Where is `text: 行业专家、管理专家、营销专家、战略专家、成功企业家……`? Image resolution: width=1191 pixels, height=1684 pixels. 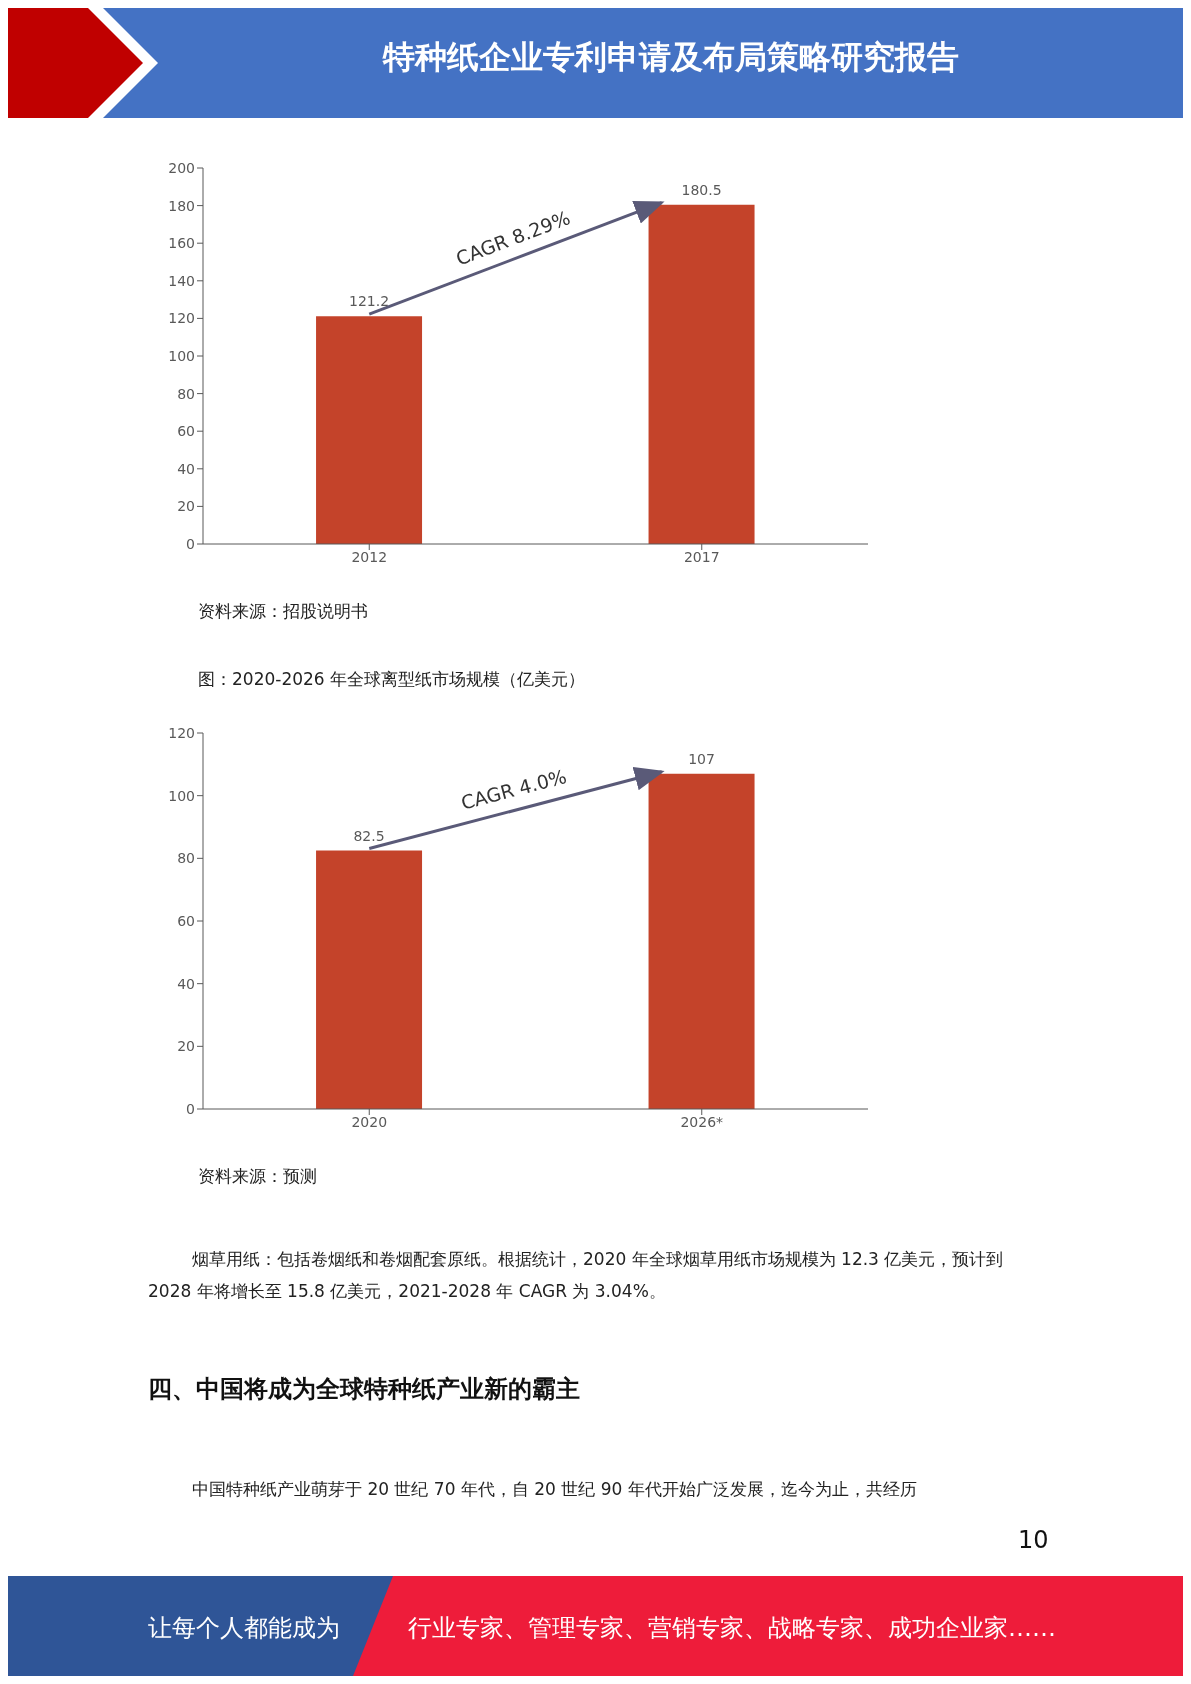 text: 行业专家、管理专家、营销专家、战略专家、成功企业家…… is located at coordinates (732, 1628).